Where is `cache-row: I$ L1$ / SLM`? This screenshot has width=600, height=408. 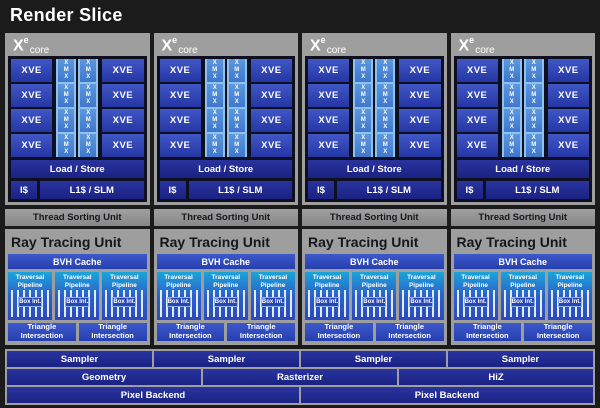 cache-row: I$ L1$ / SLM is located at coordinates (225, 190).